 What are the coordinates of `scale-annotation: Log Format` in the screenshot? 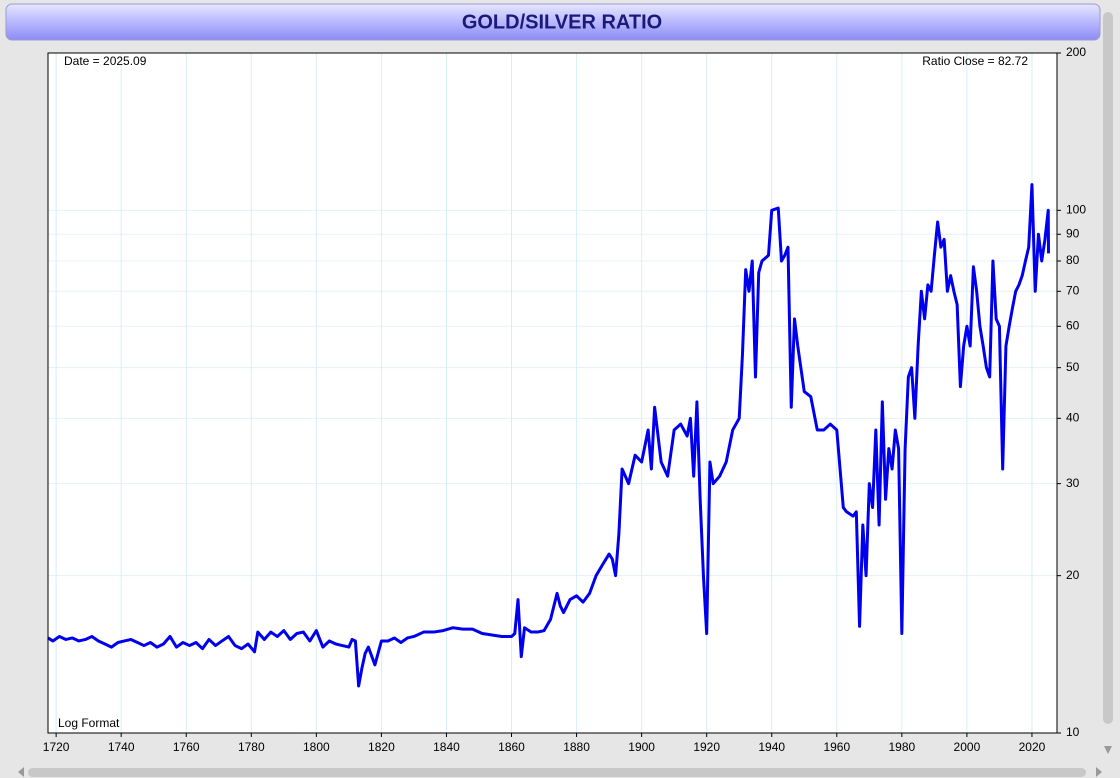 It's located at (89, 723).